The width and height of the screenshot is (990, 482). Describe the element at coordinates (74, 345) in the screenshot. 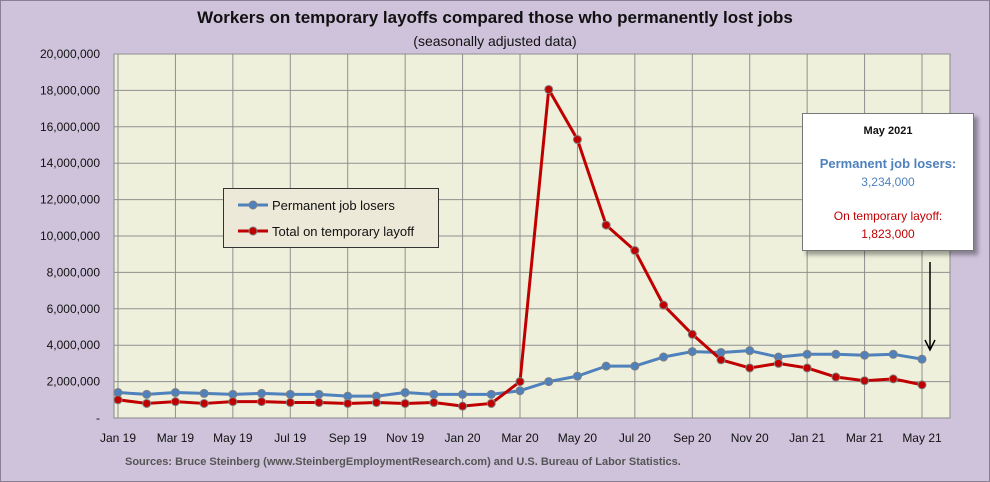

I see `y-tick-label: 4,000,000` at that location.